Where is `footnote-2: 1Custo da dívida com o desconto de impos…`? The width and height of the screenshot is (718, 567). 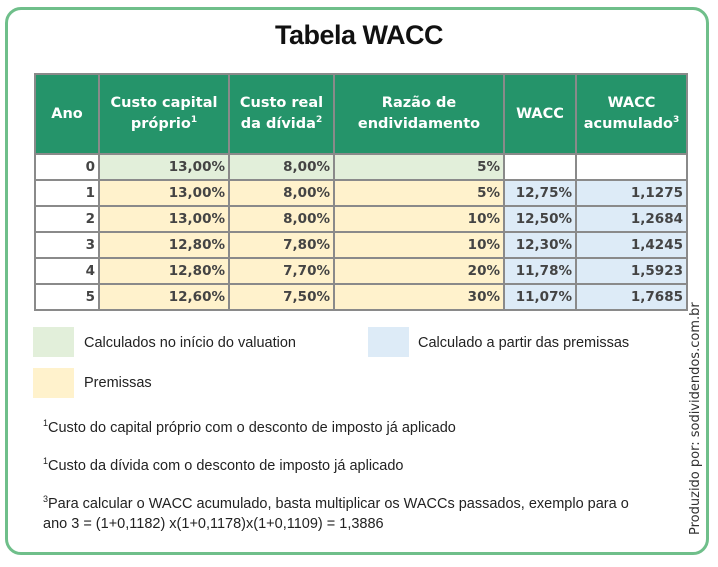
footnote-2: 1Custo da dívida com o desconto de impos… is located at coordinates (223, 465).